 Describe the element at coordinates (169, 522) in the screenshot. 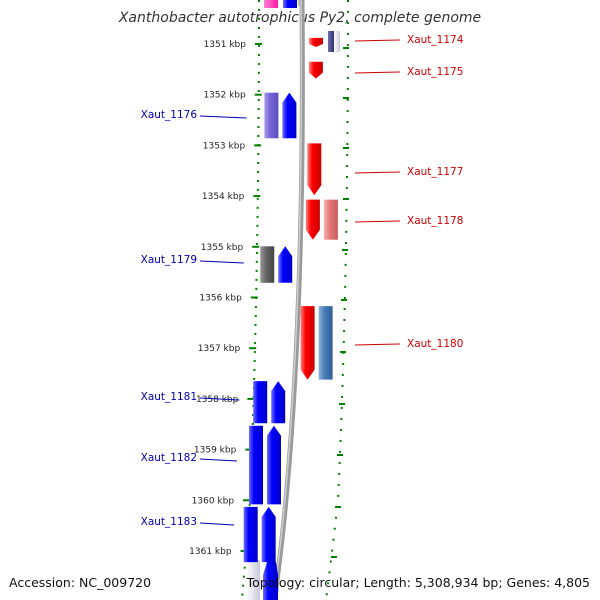

I see `gene-label: Xaut_1183` at that location.